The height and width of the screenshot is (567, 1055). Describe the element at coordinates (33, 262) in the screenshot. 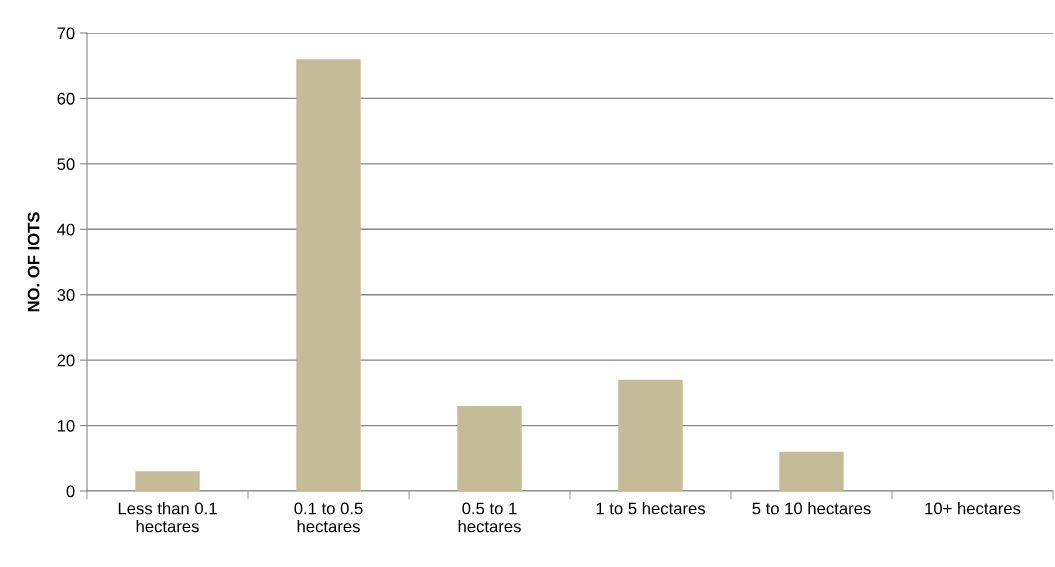

I see `y-axis-title: NO. OF IOTS` at that location.